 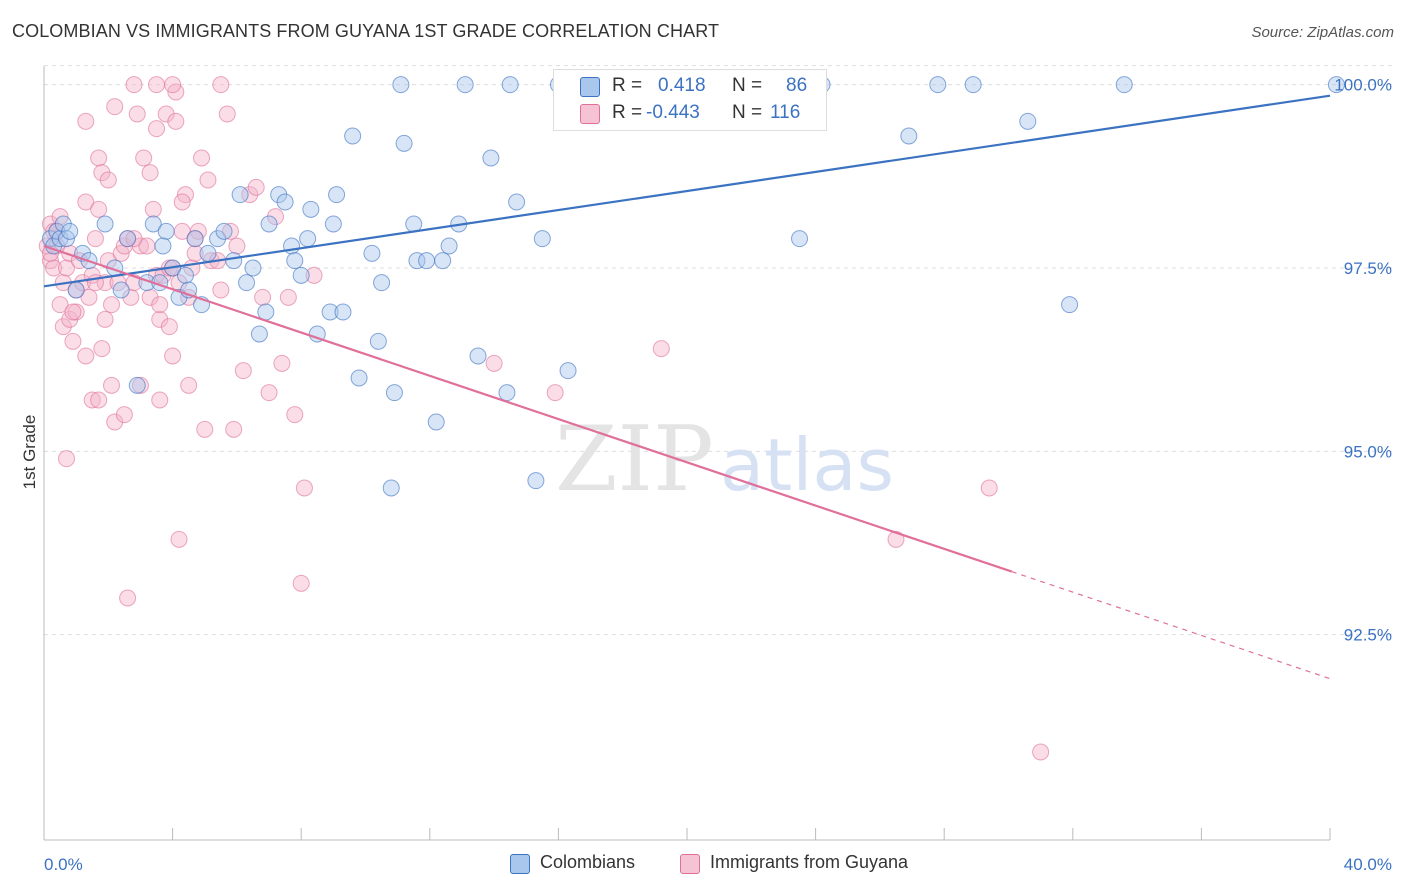 What do you see at coordinates (590, 87) in the screenshot?
I see `legend-swatch-blue` at bounding box center [590, 87].